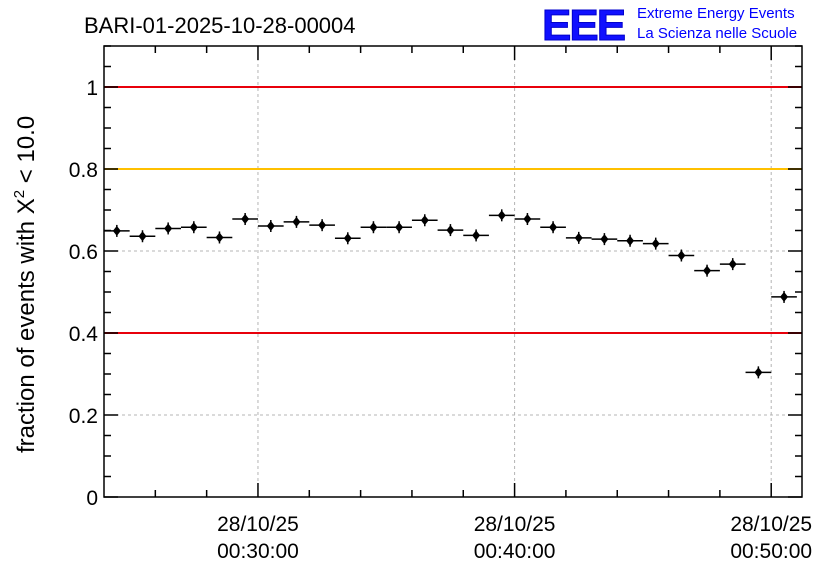 The width and height of the screenshot is (836, 572). I want to click on y-axis-label: fraction of events with X2 < 10.0, so click(25, 284).